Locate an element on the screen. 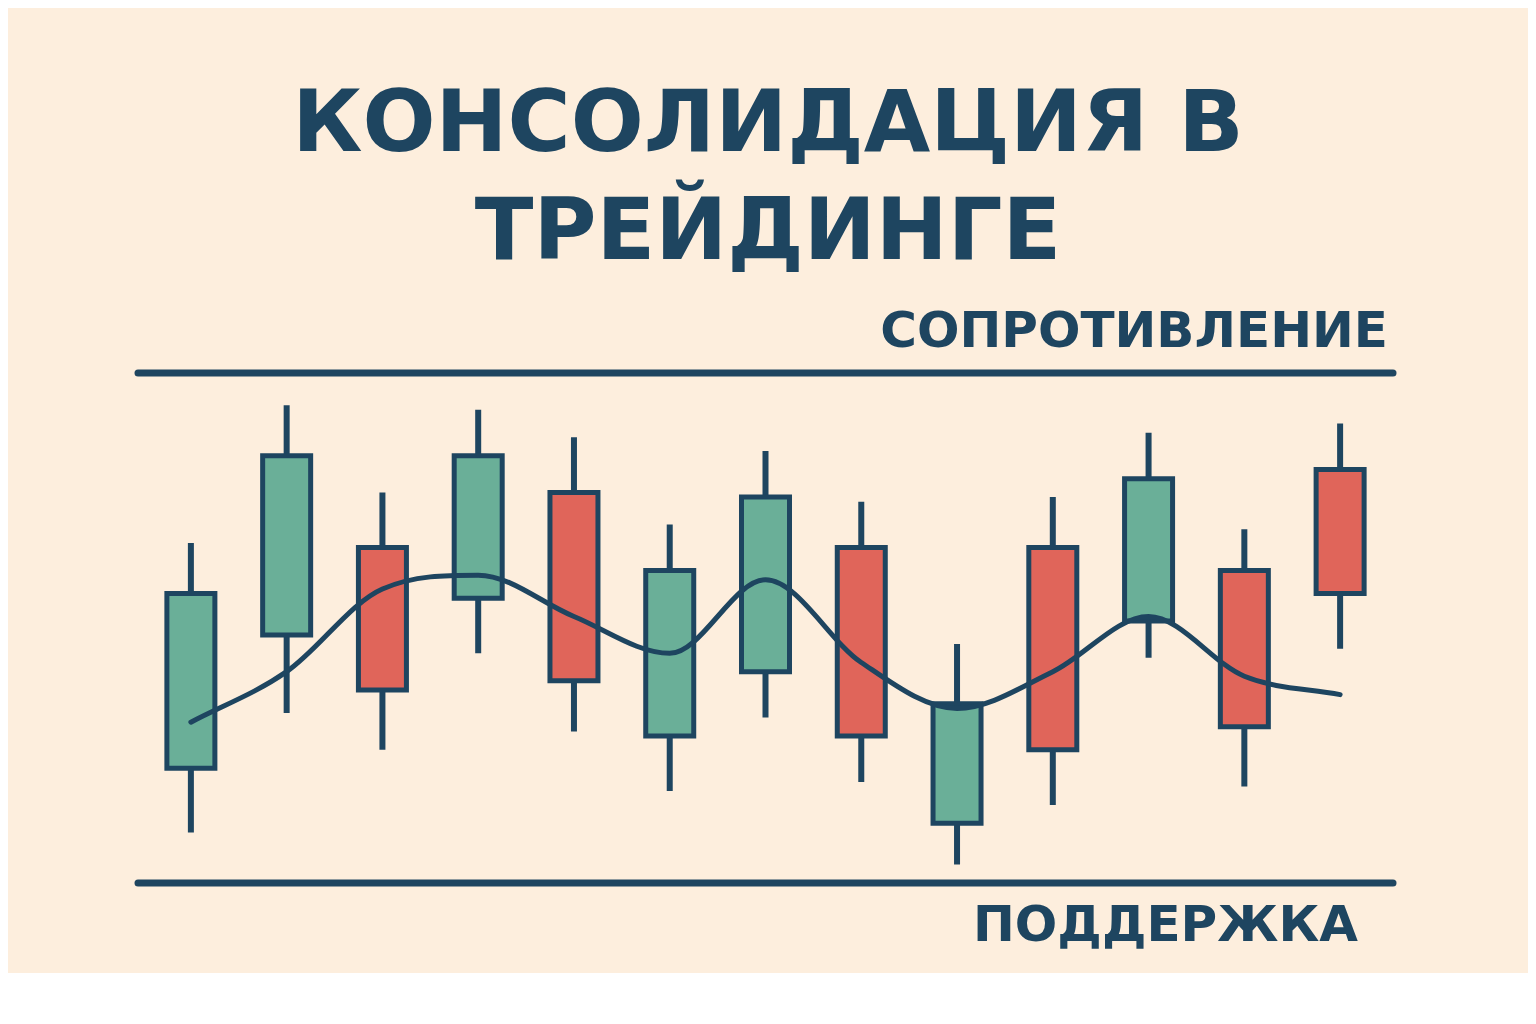  chart-title: КОНСОЛИДАЦИЯ В ТРЕЙДИНГЕ is located at coordinates (768, 175).